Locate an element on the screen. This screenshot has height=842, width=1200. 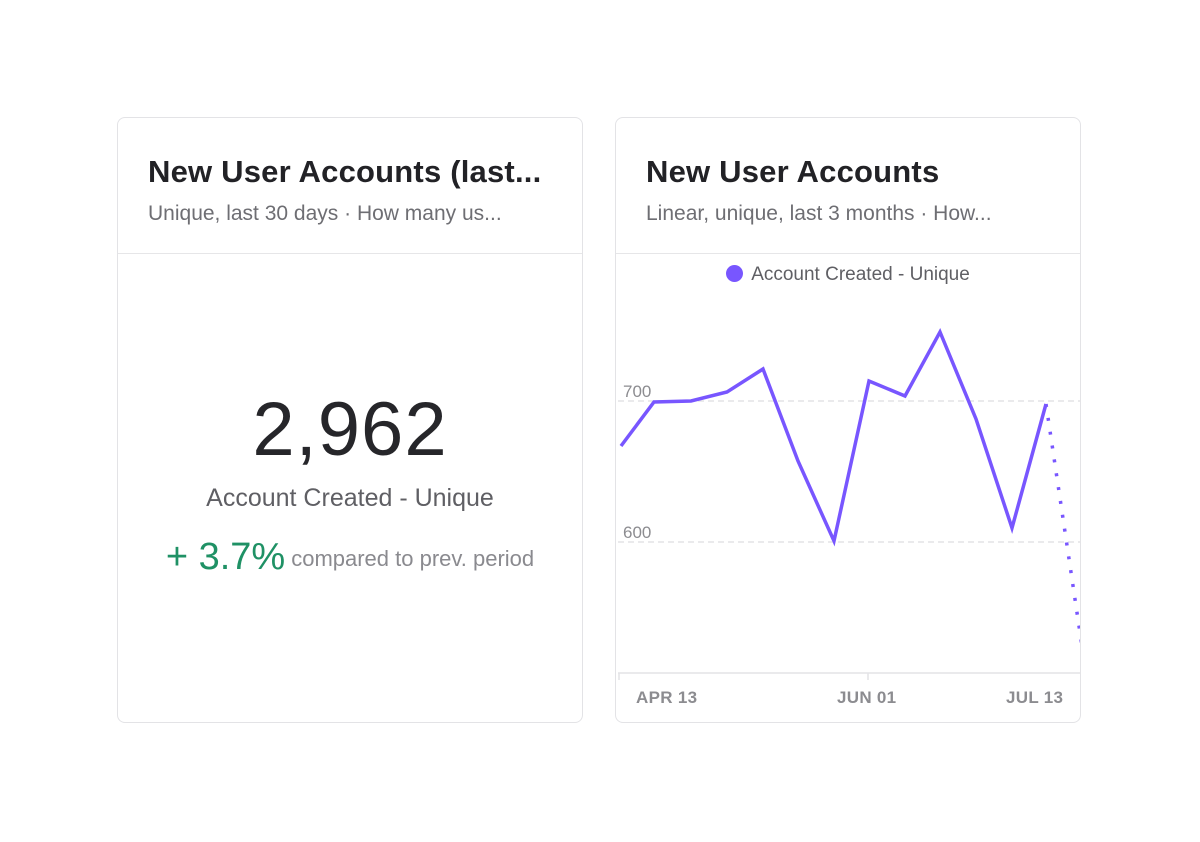
metric-label: Account Created - Unique is located at coordinates (350, 498).